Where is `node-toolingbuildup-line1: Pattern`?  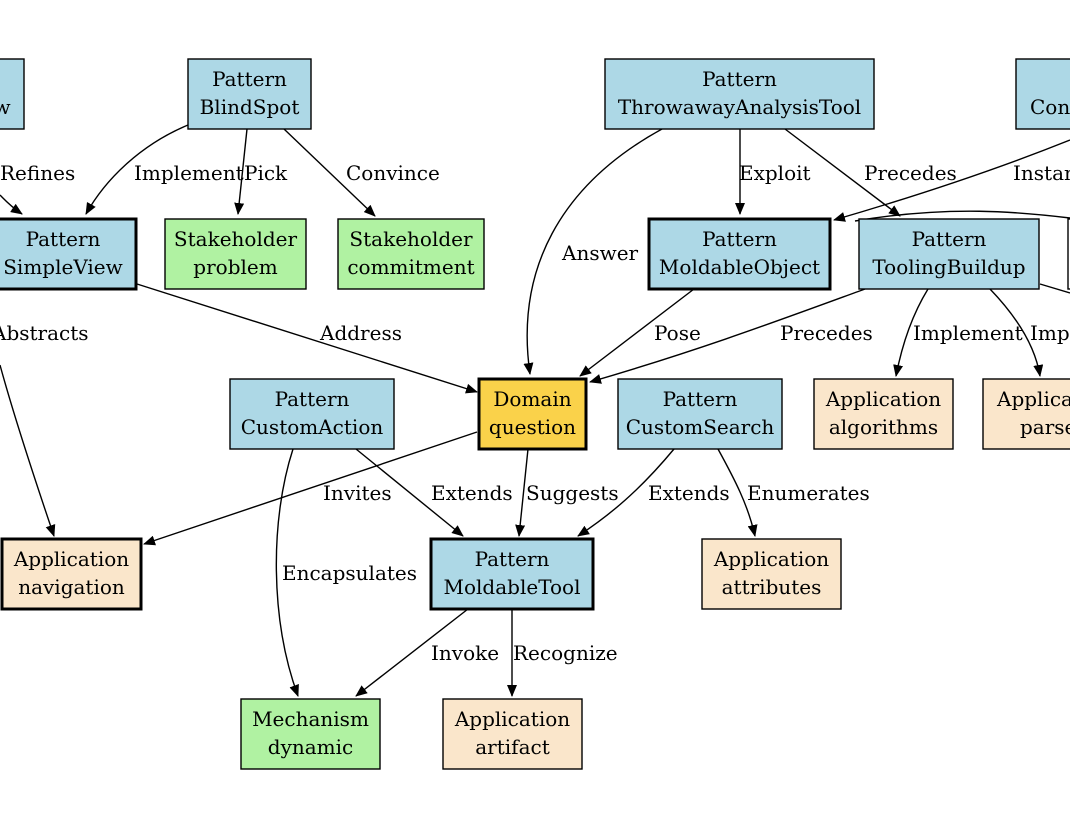 node-toolingbuildup-line1: Pattern is located at coordinates (949, 239).